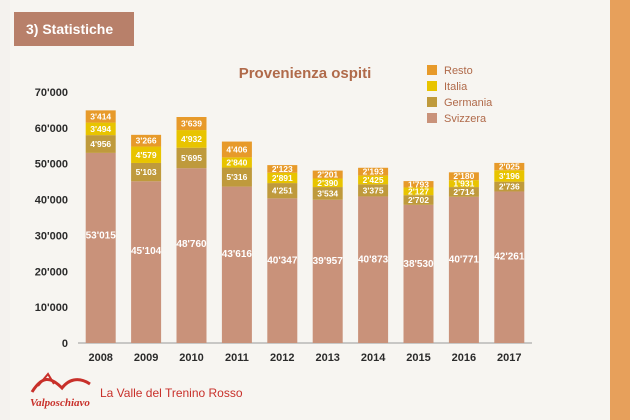 Image resolution: width=630 pixels, height=420 pixels. What do you see at coordinates (456, 87) in the screenshot?
I see `legend-label: Italia` at bounding box center [456, 87].